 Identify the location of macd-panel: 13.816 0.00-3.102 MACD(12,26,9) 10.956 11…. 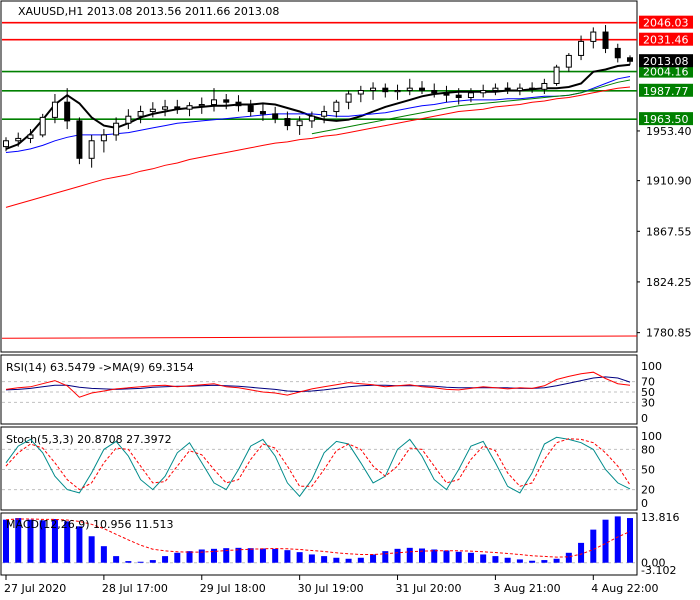
(340, 544).